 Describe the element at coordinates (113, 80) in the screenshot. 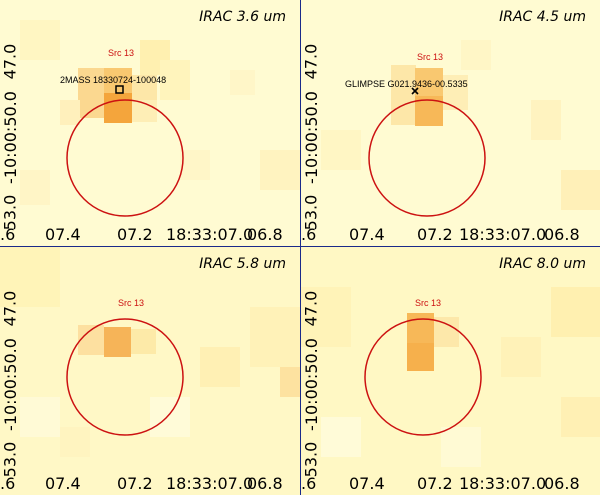

I see `source-name: 2MASS 18330724-100048` at that location.